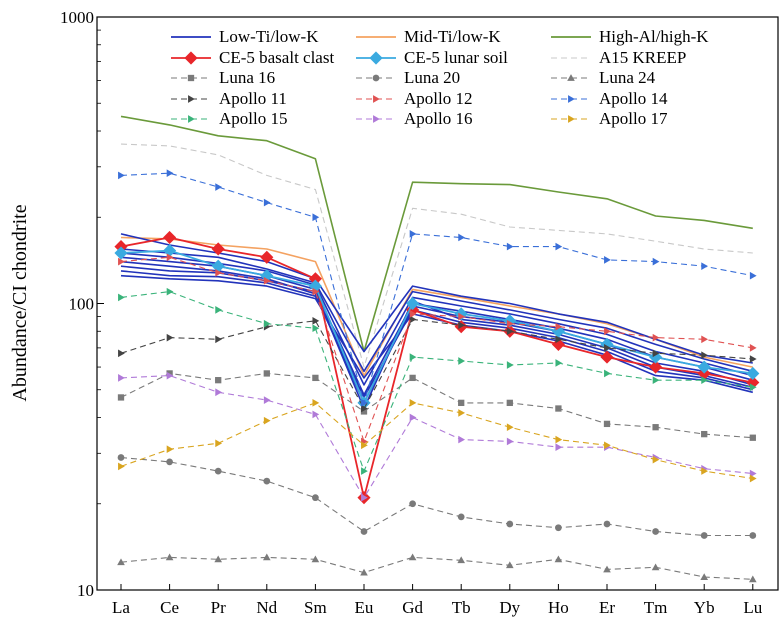 The height and width of the screenshot is (618, 780). I want to click on legend-label: Apollo 11, so click(253, 98).